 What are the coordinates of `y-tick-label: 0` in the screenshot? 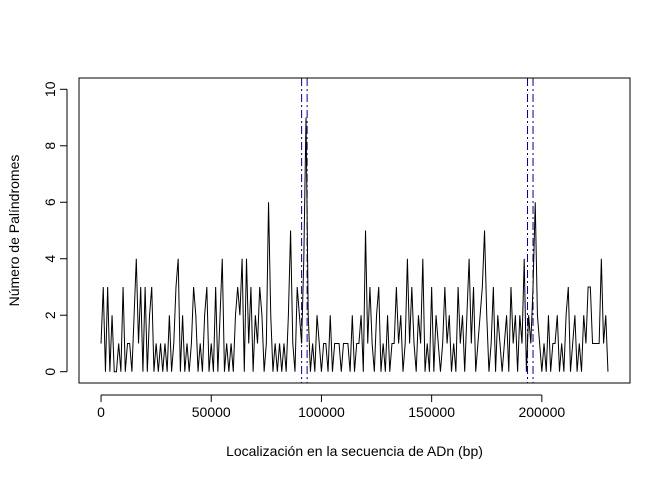 It's located at (50, 372).